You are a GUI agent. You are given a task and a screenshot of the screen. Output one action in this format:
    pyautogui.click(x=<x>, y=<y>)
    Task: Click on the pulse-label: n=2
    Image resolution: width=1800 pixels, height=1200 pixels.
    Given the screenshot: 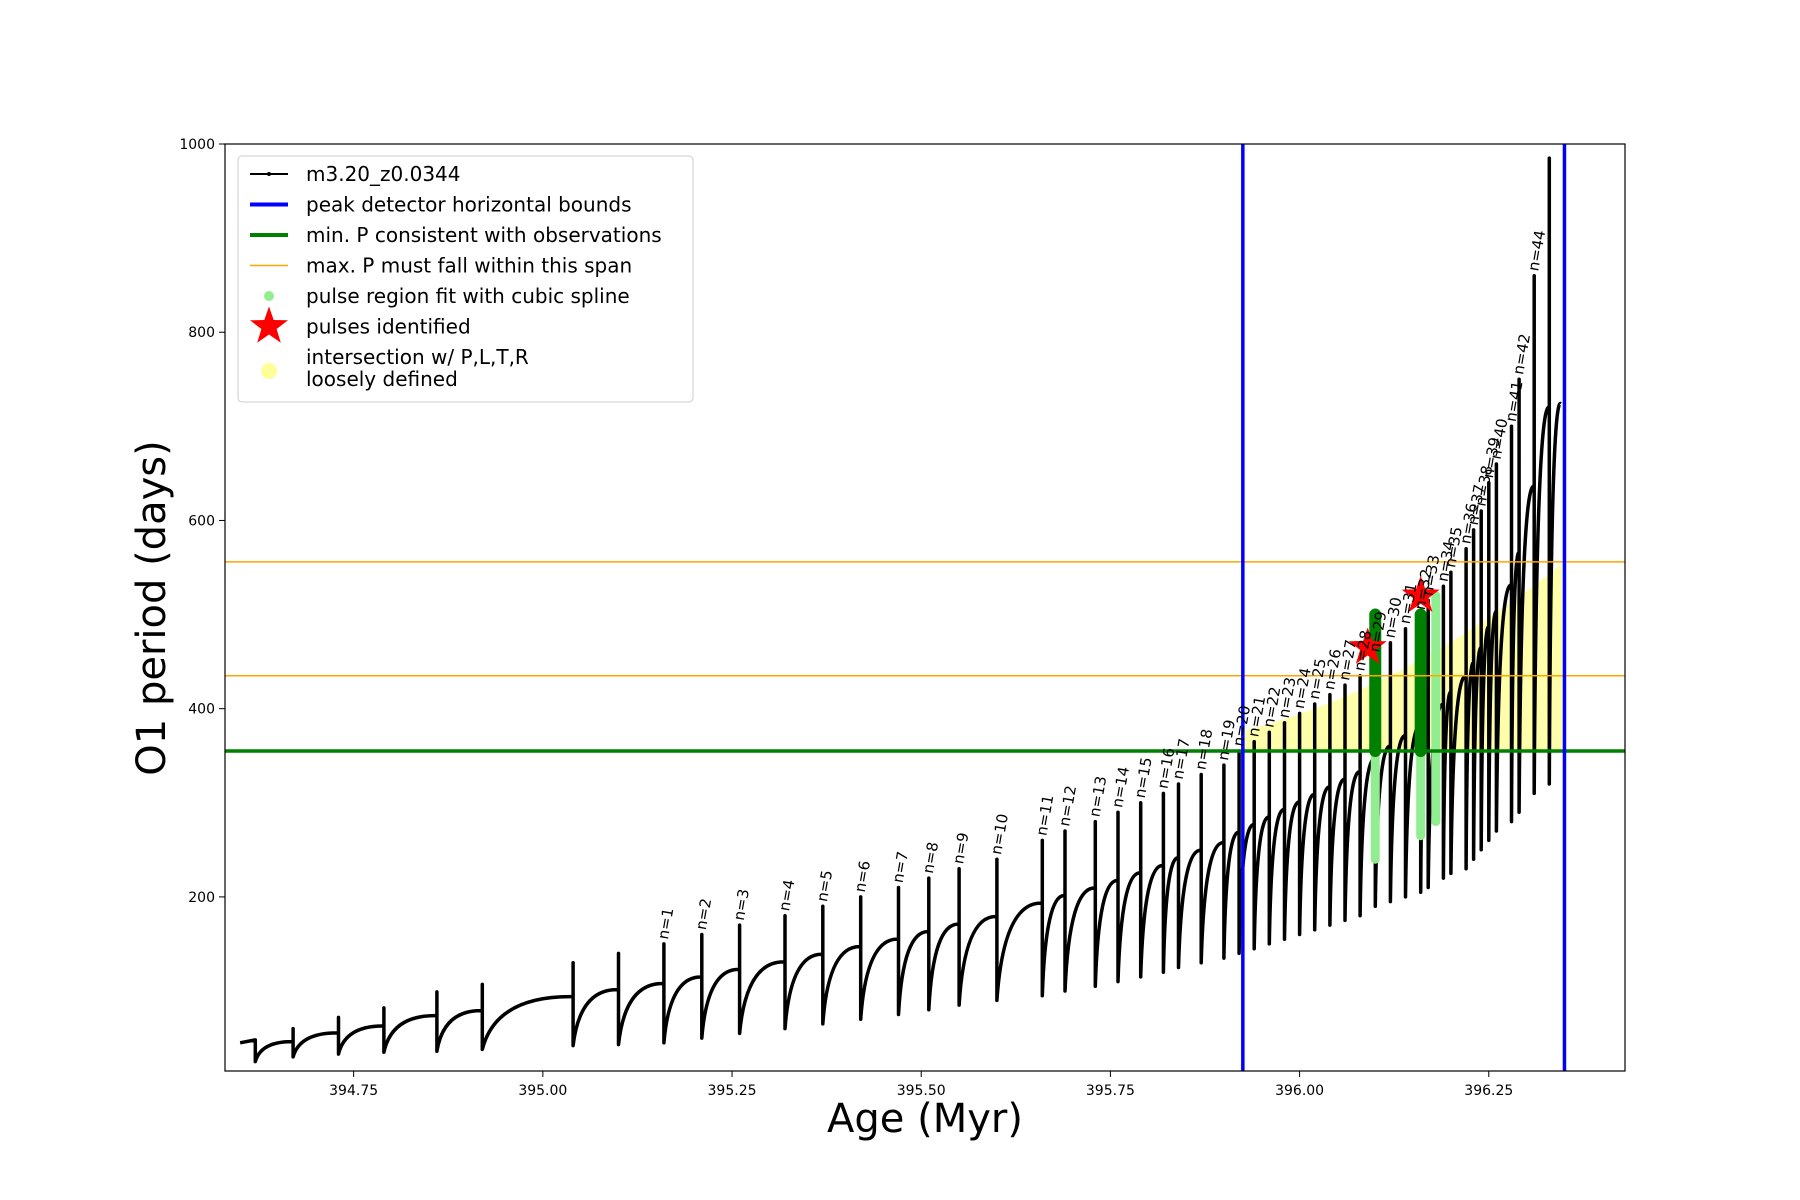 What is the action you would take?
    pyautogui.click(x=703, y=914)
    